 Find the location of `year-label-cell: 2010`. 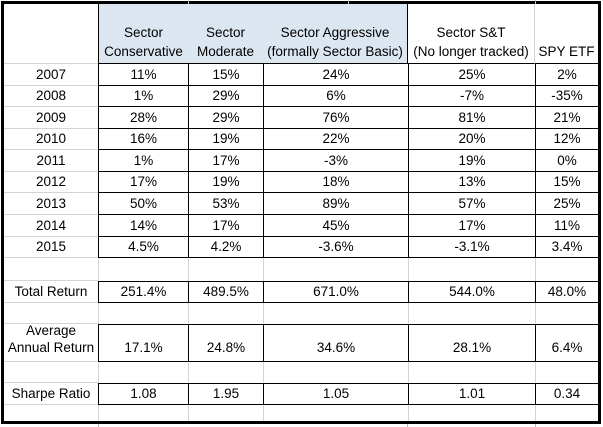

year-label-cell: 2010 is located at coordinates (51, 140).